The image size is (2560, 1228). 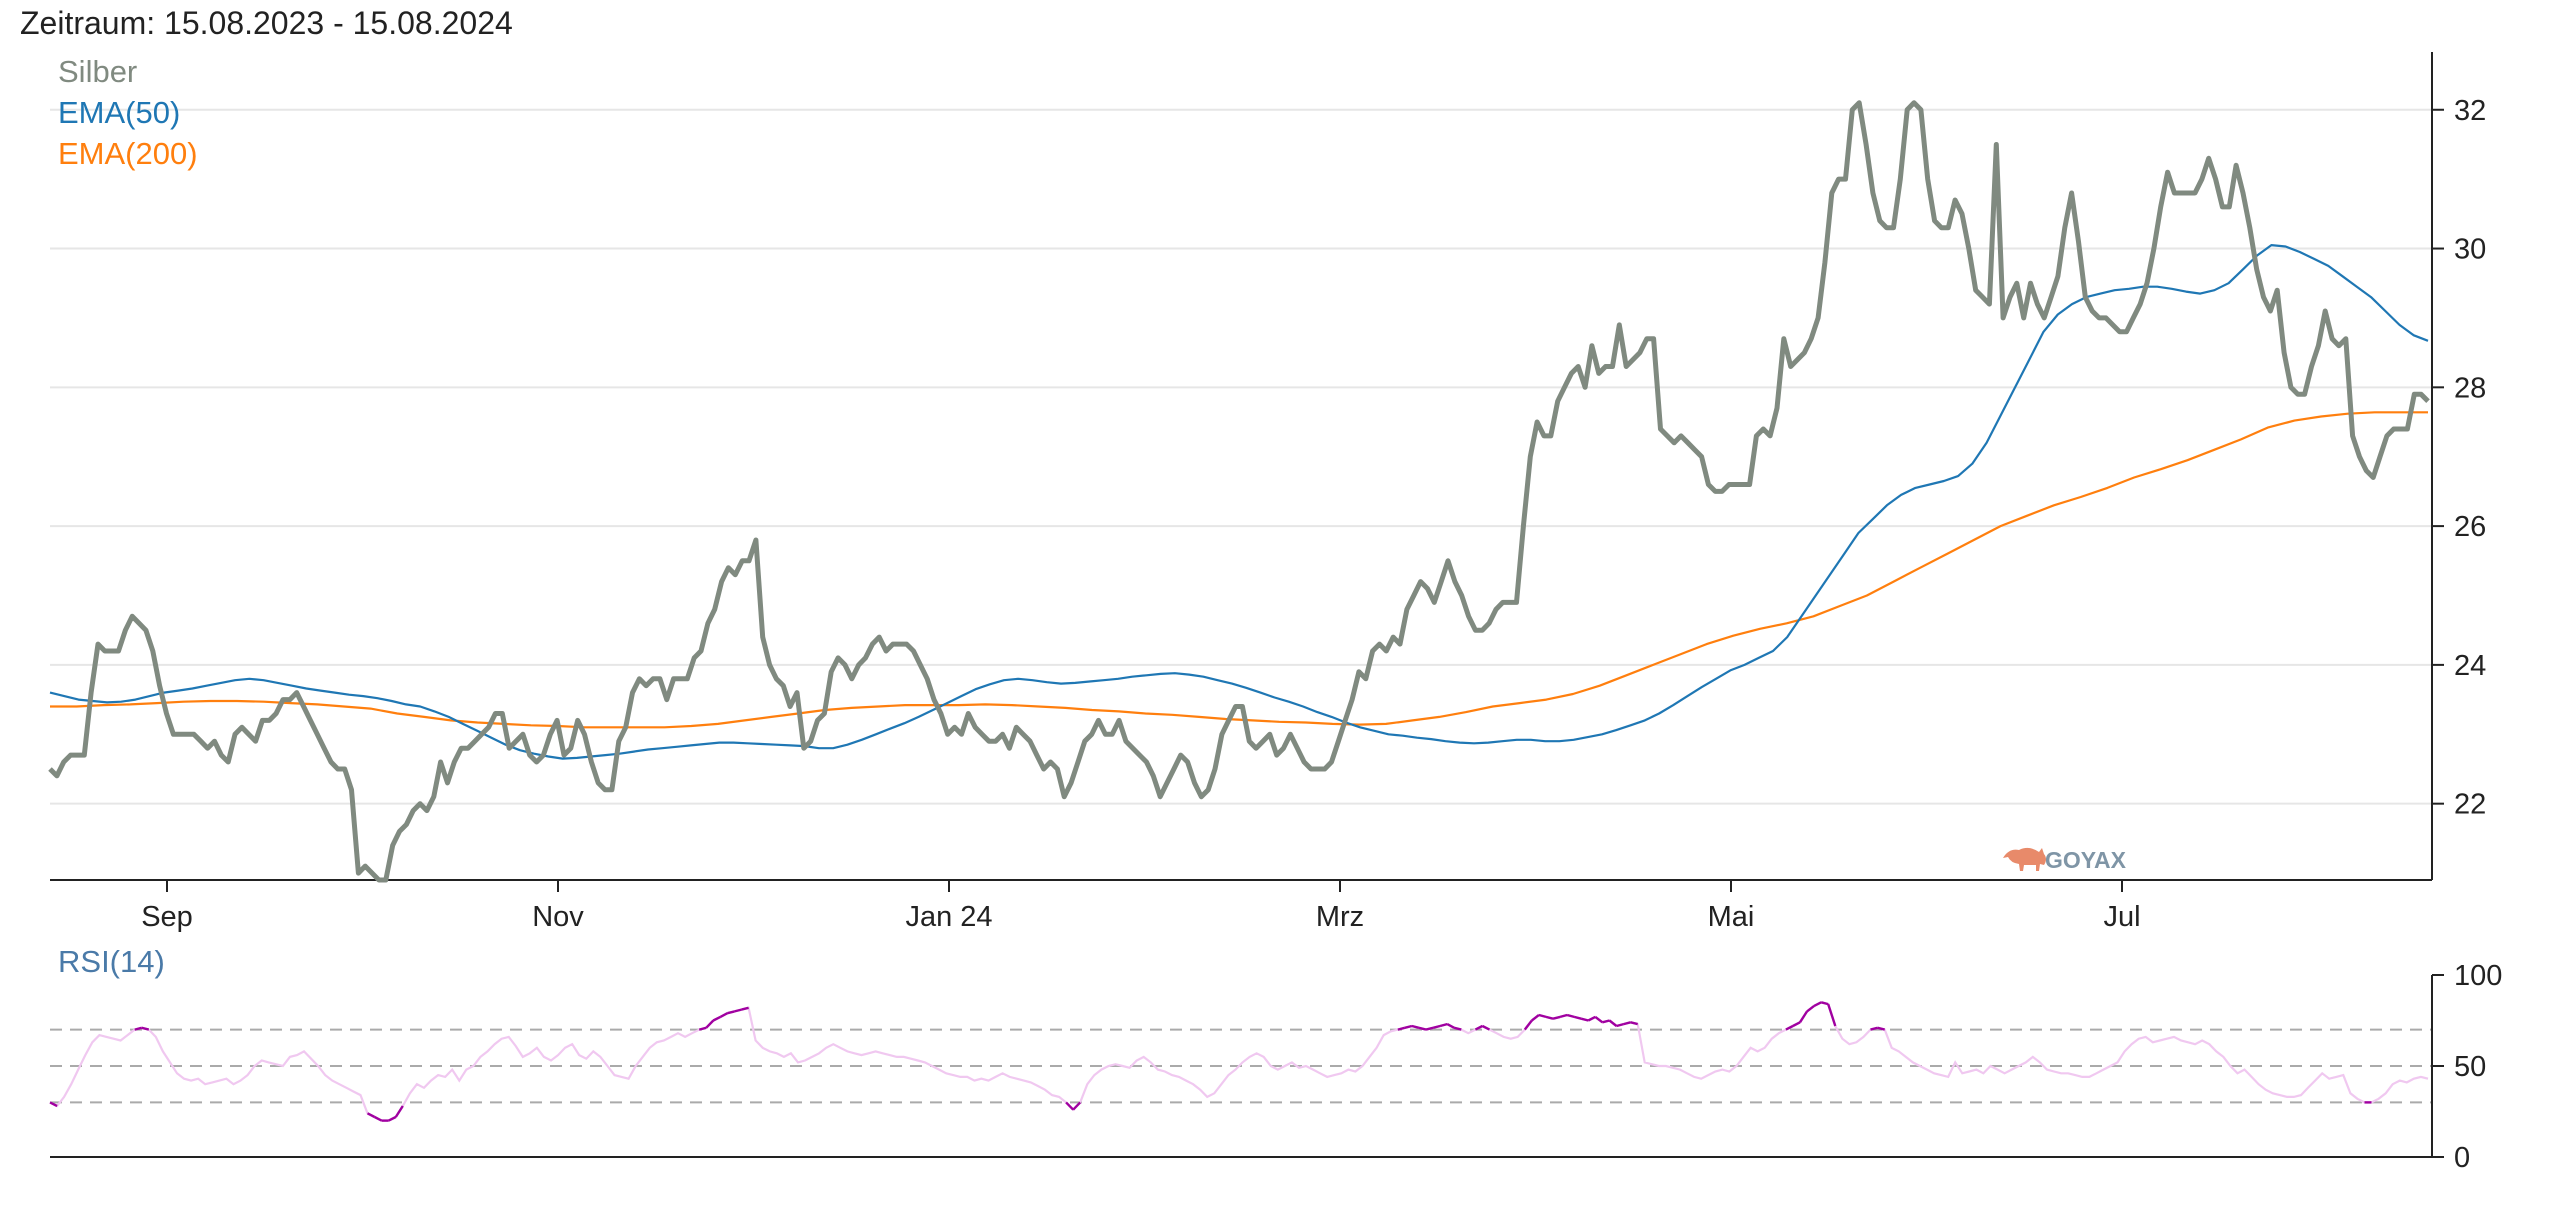 What do you see at coordinates (2478, 976) in the screenshot?
I see `rsi-y-tick-label-100: 100` at bounding box center [2478, 976].